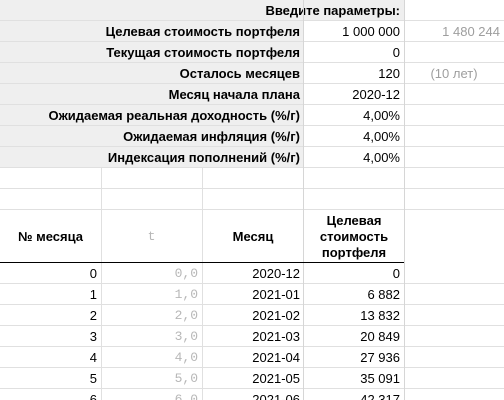 This screenshot has height=400, width=504. I want to click on cell-t: 6,0, so click(186, 396).